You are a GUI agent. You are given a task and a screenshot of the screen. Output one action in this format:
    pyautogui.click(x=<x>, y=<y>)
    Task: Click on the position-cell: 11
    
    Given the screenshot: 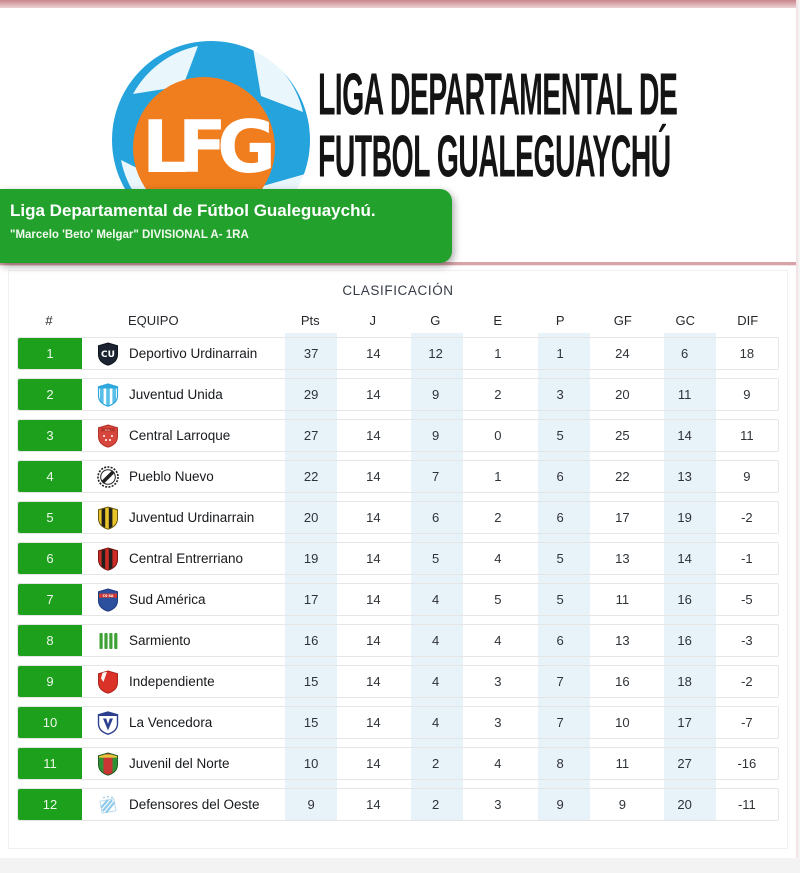 What is the action you would take?
    pyautogui.click(x=50, y=763)
    